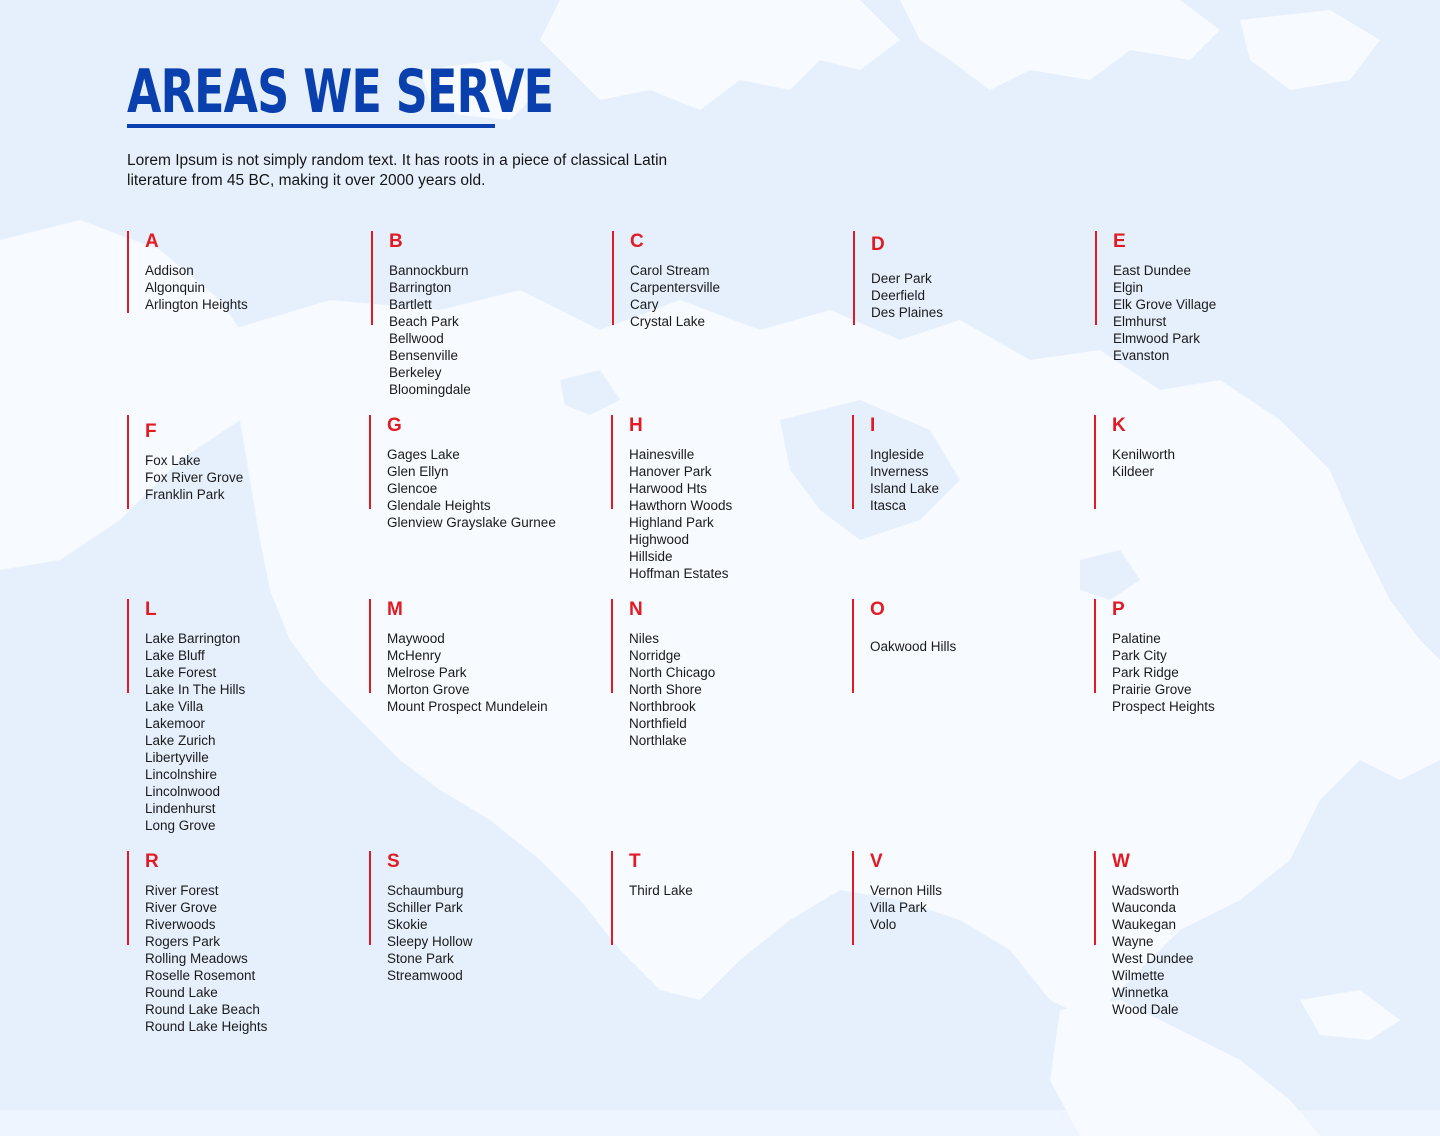  What do you see at coordinates (897, 454) in the screenshot?
I see `place-name: Ingleside` at bounding box center [897, 454].